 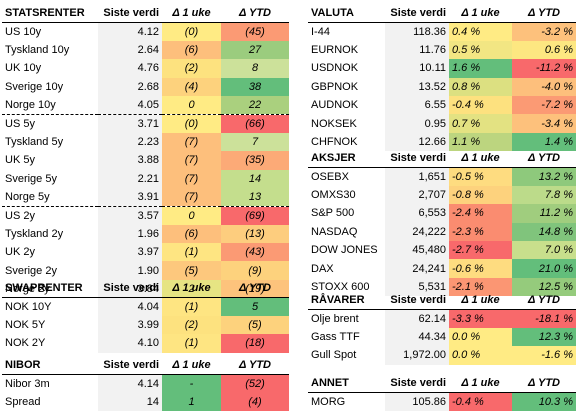 I want to click on table-row: MORG 105.86 -0.4 % 10.3 %, so click(x=442, y=401).